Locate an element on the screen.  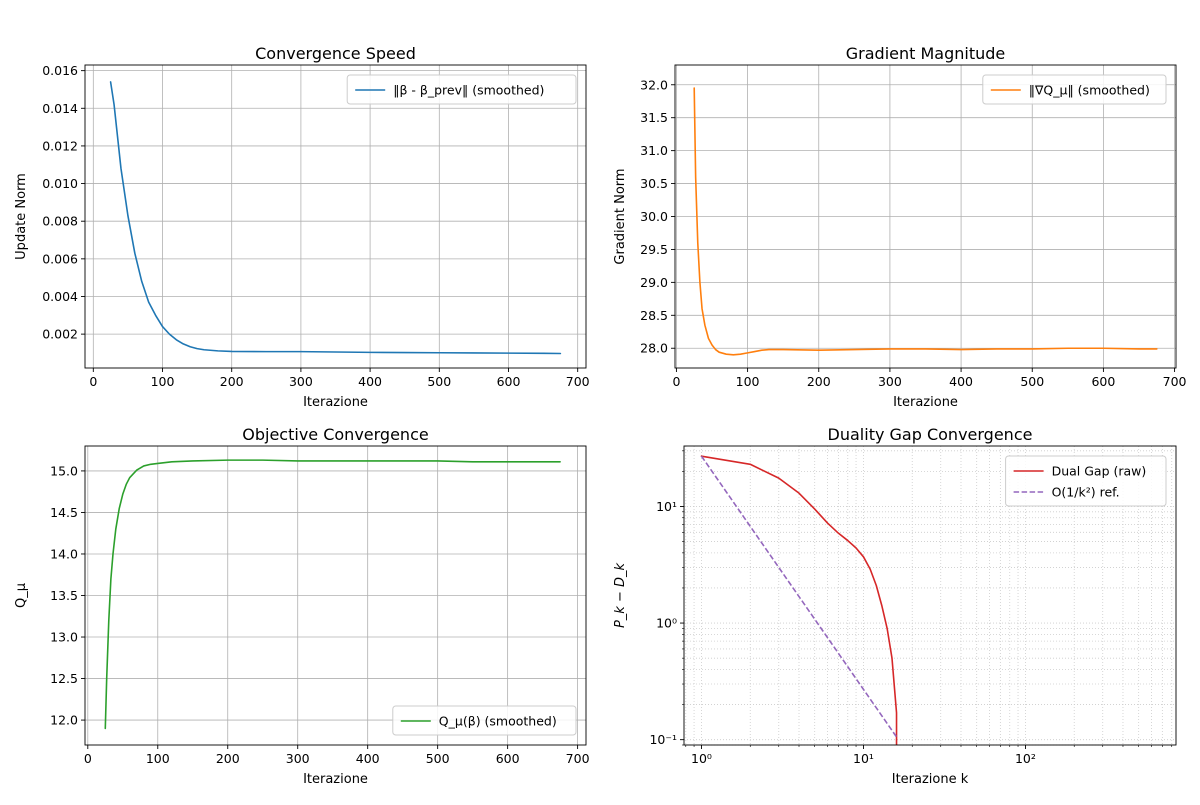
legend: ‖∇Q_μ‖ (smoothed) is located at coordinates (1074, 89).